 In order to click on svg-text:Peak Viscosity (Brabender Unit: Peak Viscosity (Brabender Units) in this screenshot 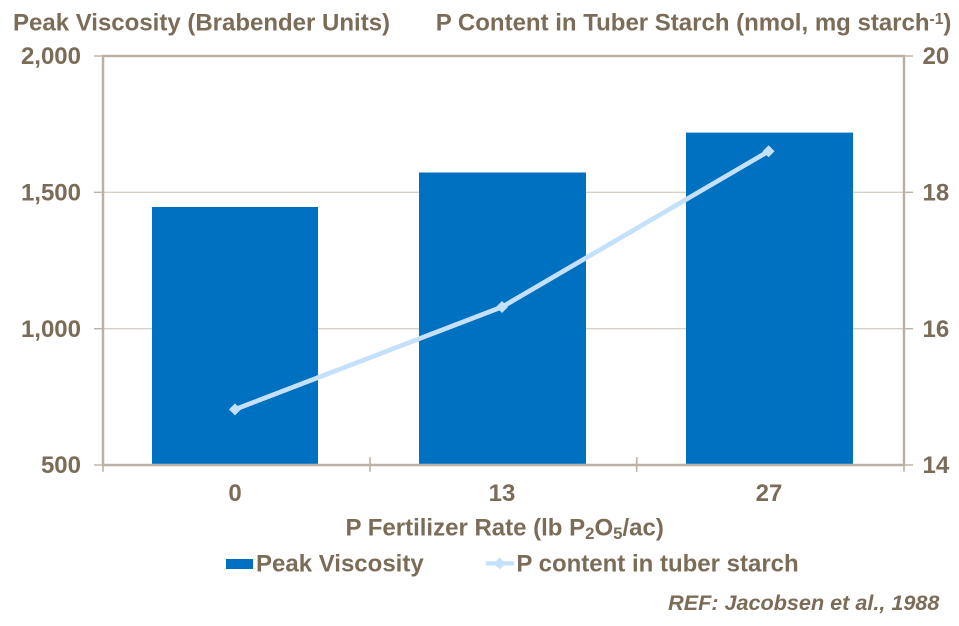, I will do `click(201, 23)`.